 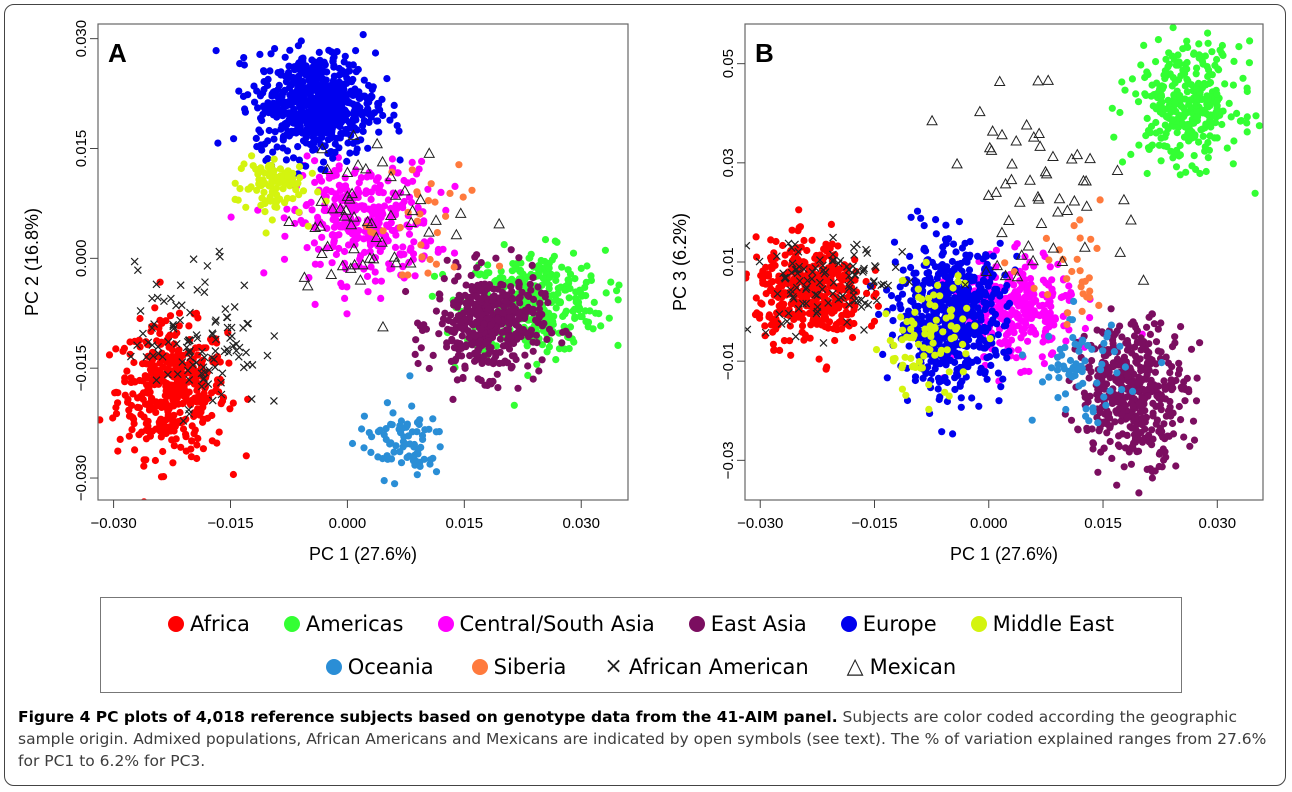 I want to click on series-europe, so click(x=943, y=322).